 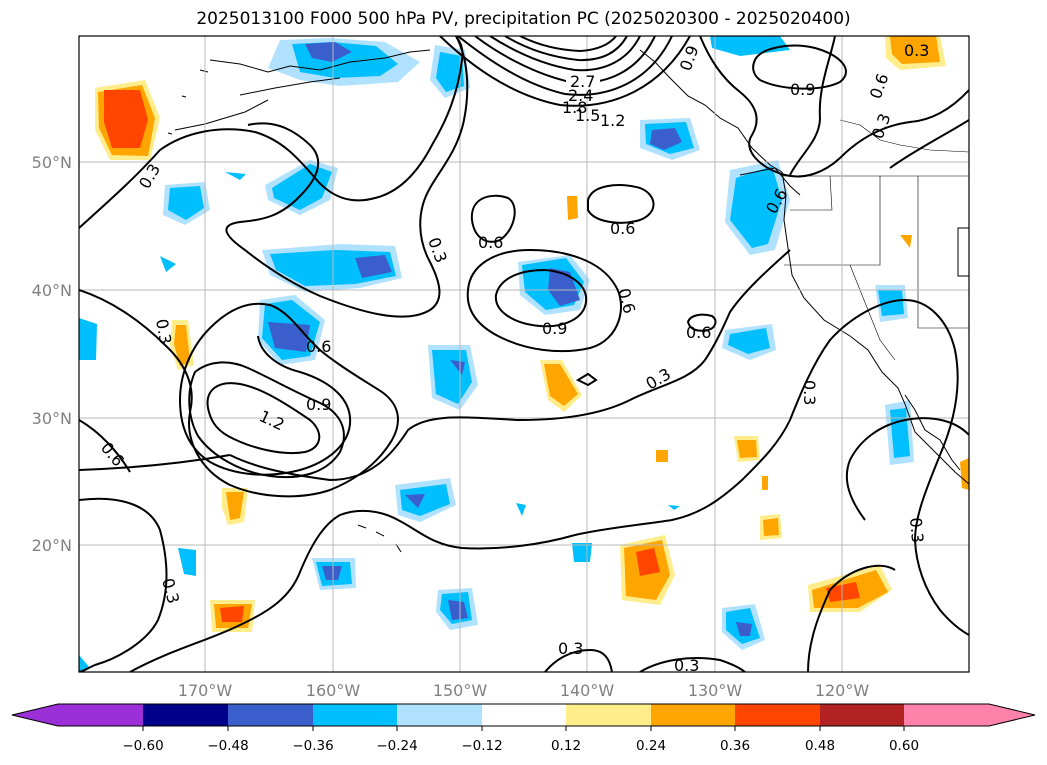 What do you see at coordinates (735, 746) in the screenshot?
I see `colorbar-tick: 0.36` at bounding box center [735, 746].